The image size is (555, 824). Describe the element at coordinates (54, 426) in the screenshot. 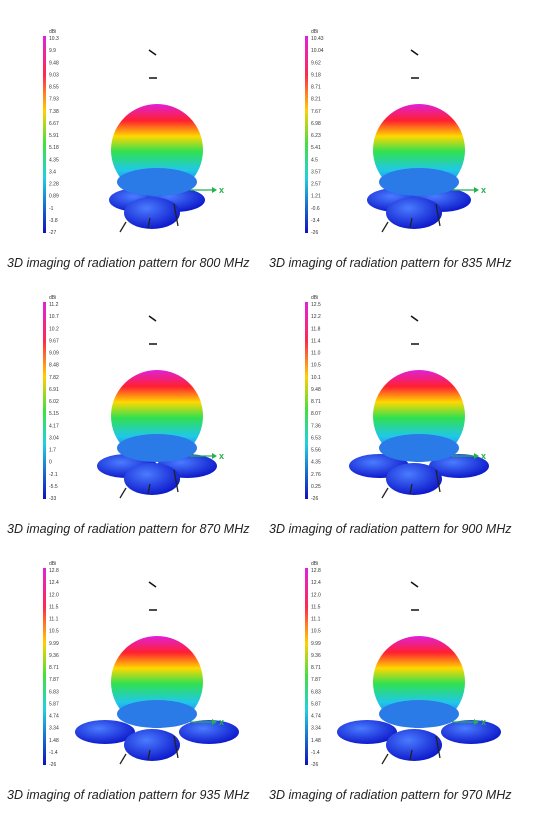

I see `colorbar-label: 4.17` at that location.